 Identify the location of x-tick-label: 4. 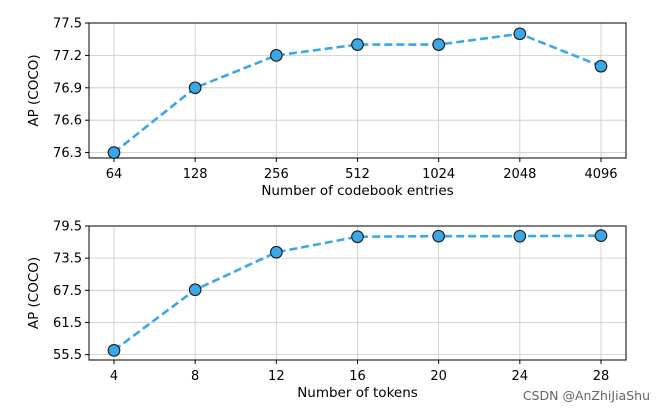
(114, 376).